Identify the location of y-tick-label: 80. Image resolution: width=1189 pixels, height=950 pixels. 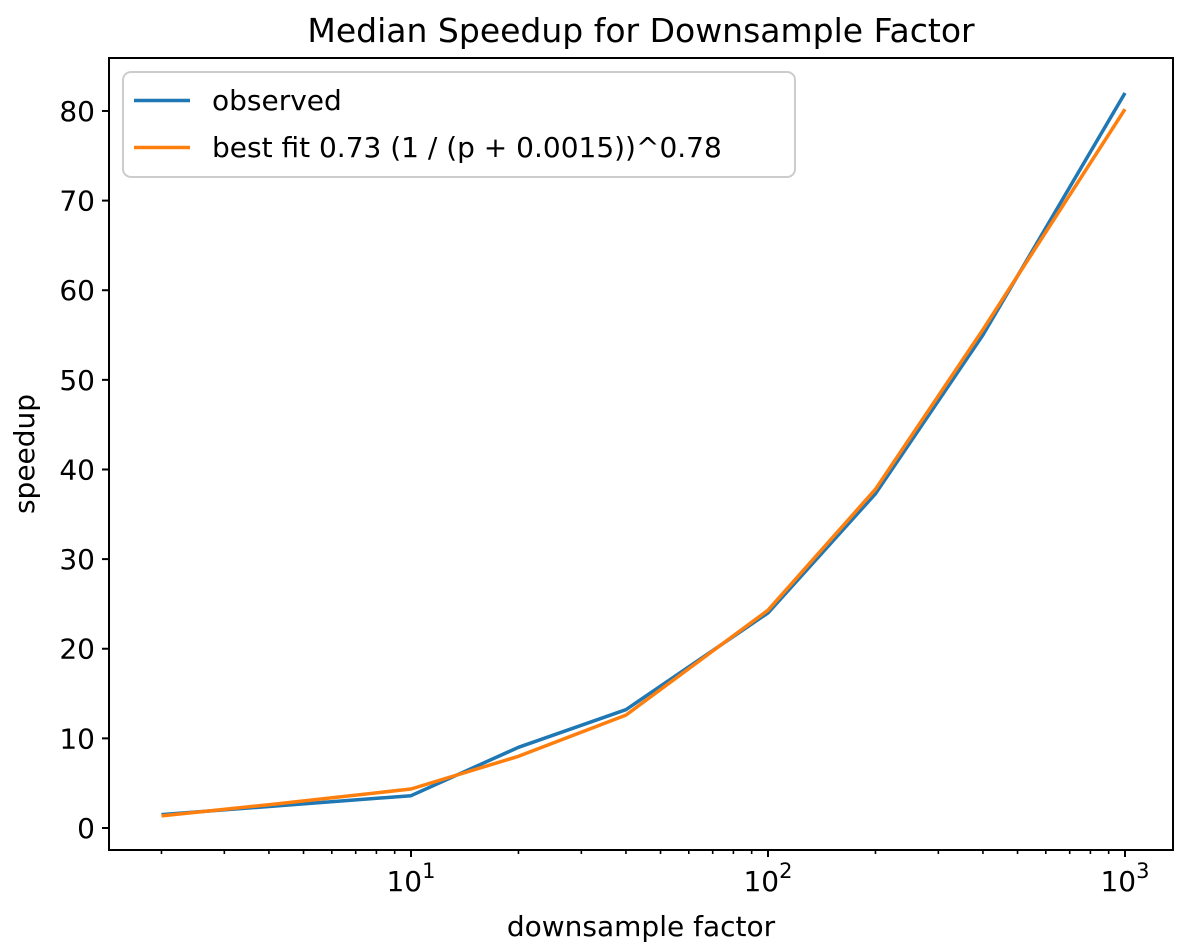
(77, 111).